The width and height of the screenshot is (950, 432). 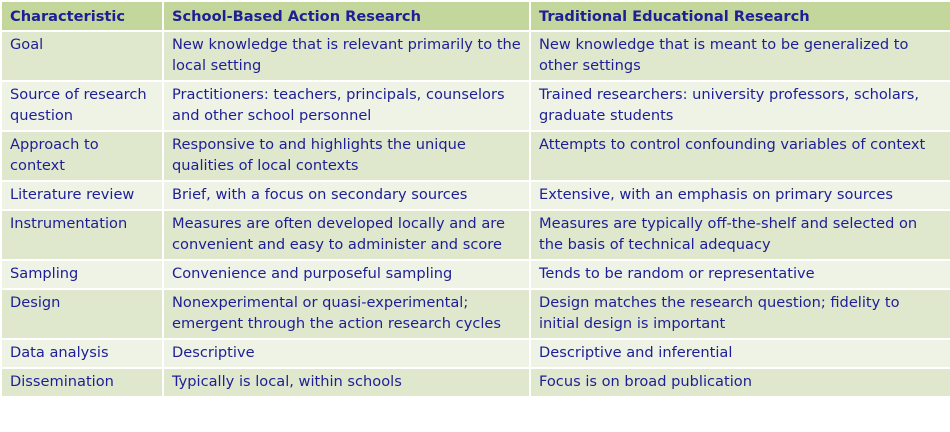 I want to click on header-traditional-educational-research: Traditional Educational Research, so click(x=739, y=16).